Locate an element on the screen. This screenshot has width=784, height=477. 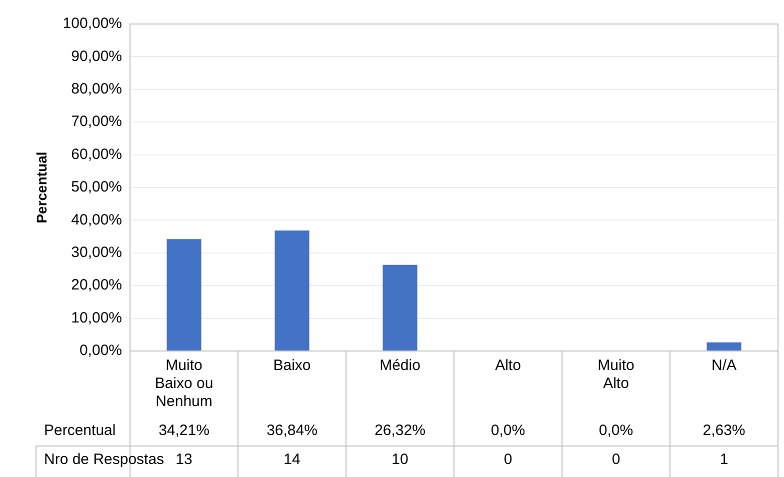
text: 14 is located at coordinates (292, 459).